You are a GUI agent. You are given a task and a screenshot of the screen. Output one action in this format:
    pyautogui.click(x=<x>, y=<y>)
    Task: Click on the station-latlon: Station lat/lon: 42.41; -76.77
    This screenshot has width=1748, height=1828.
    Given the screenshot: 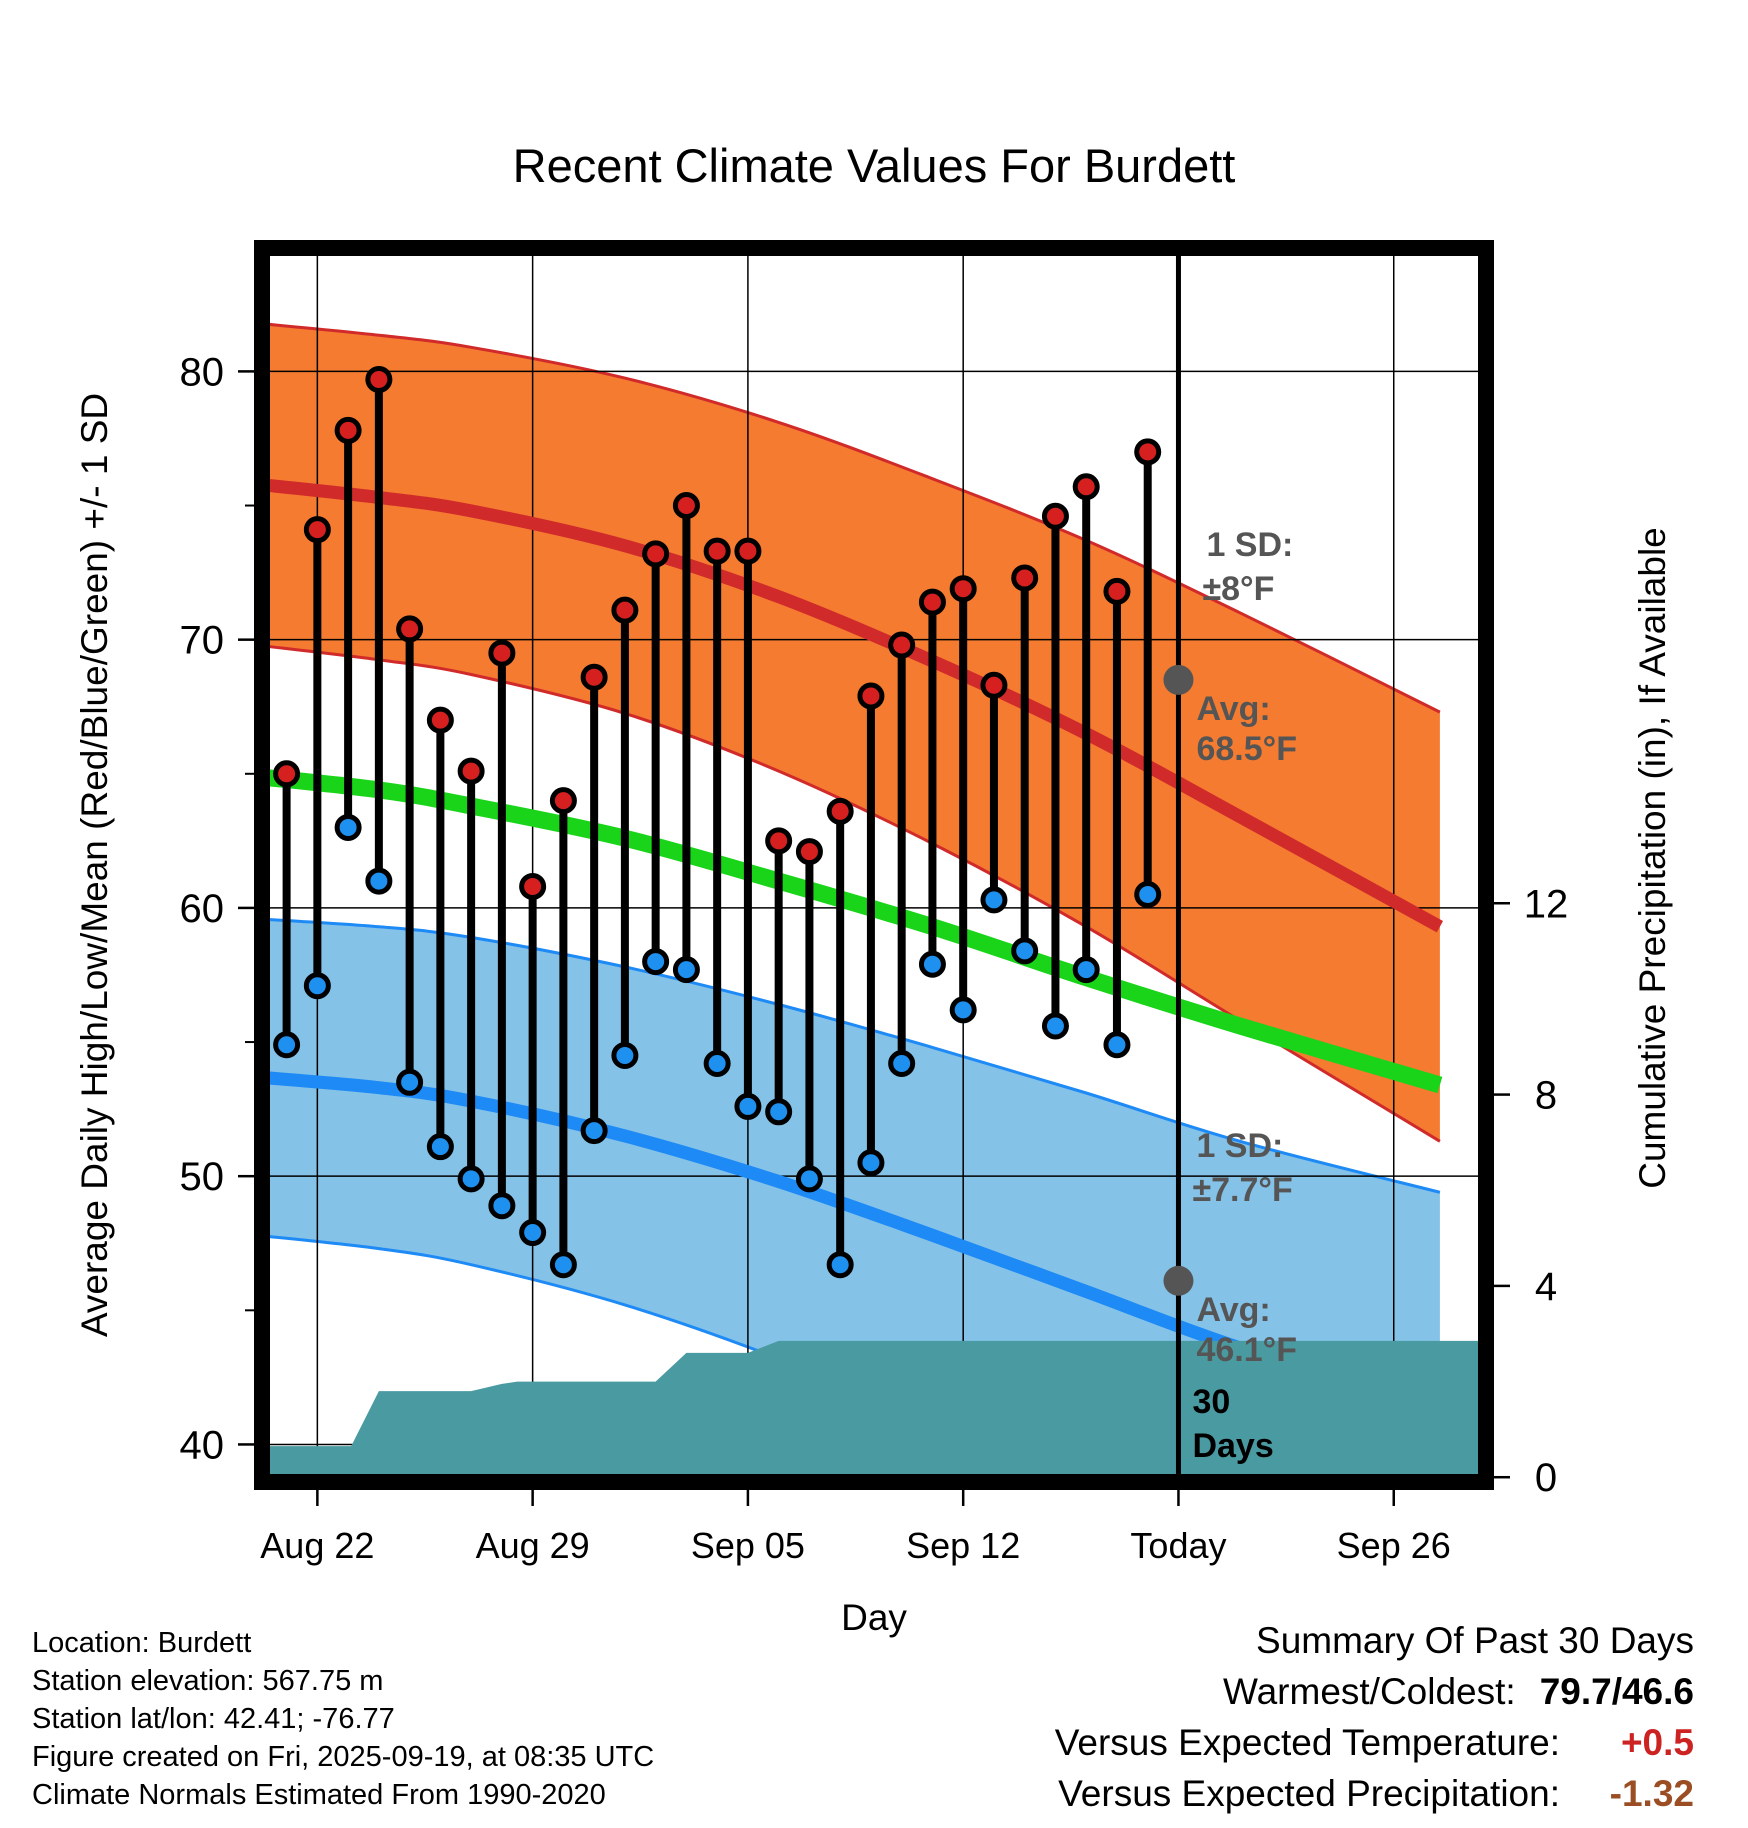 What is the action you would take?
    pyautogui.click(x=213, y=1719)
    